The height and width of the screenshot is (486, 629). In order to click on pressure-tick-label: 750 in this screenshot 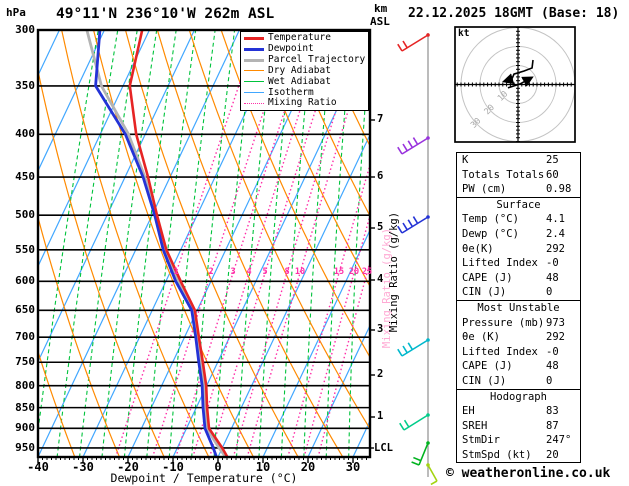, I will do `click(25, 362)`.